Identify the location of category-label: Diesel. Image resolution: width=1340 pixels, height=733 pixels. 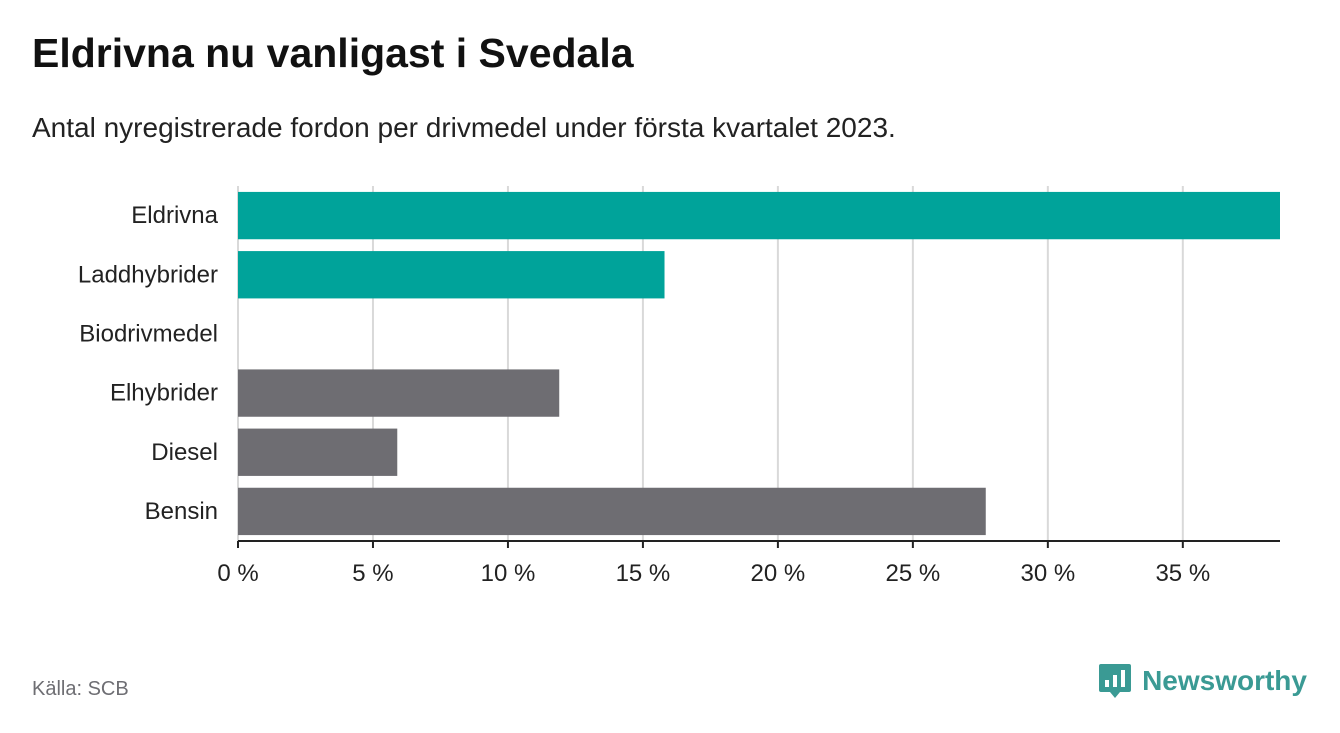
(184, 452).